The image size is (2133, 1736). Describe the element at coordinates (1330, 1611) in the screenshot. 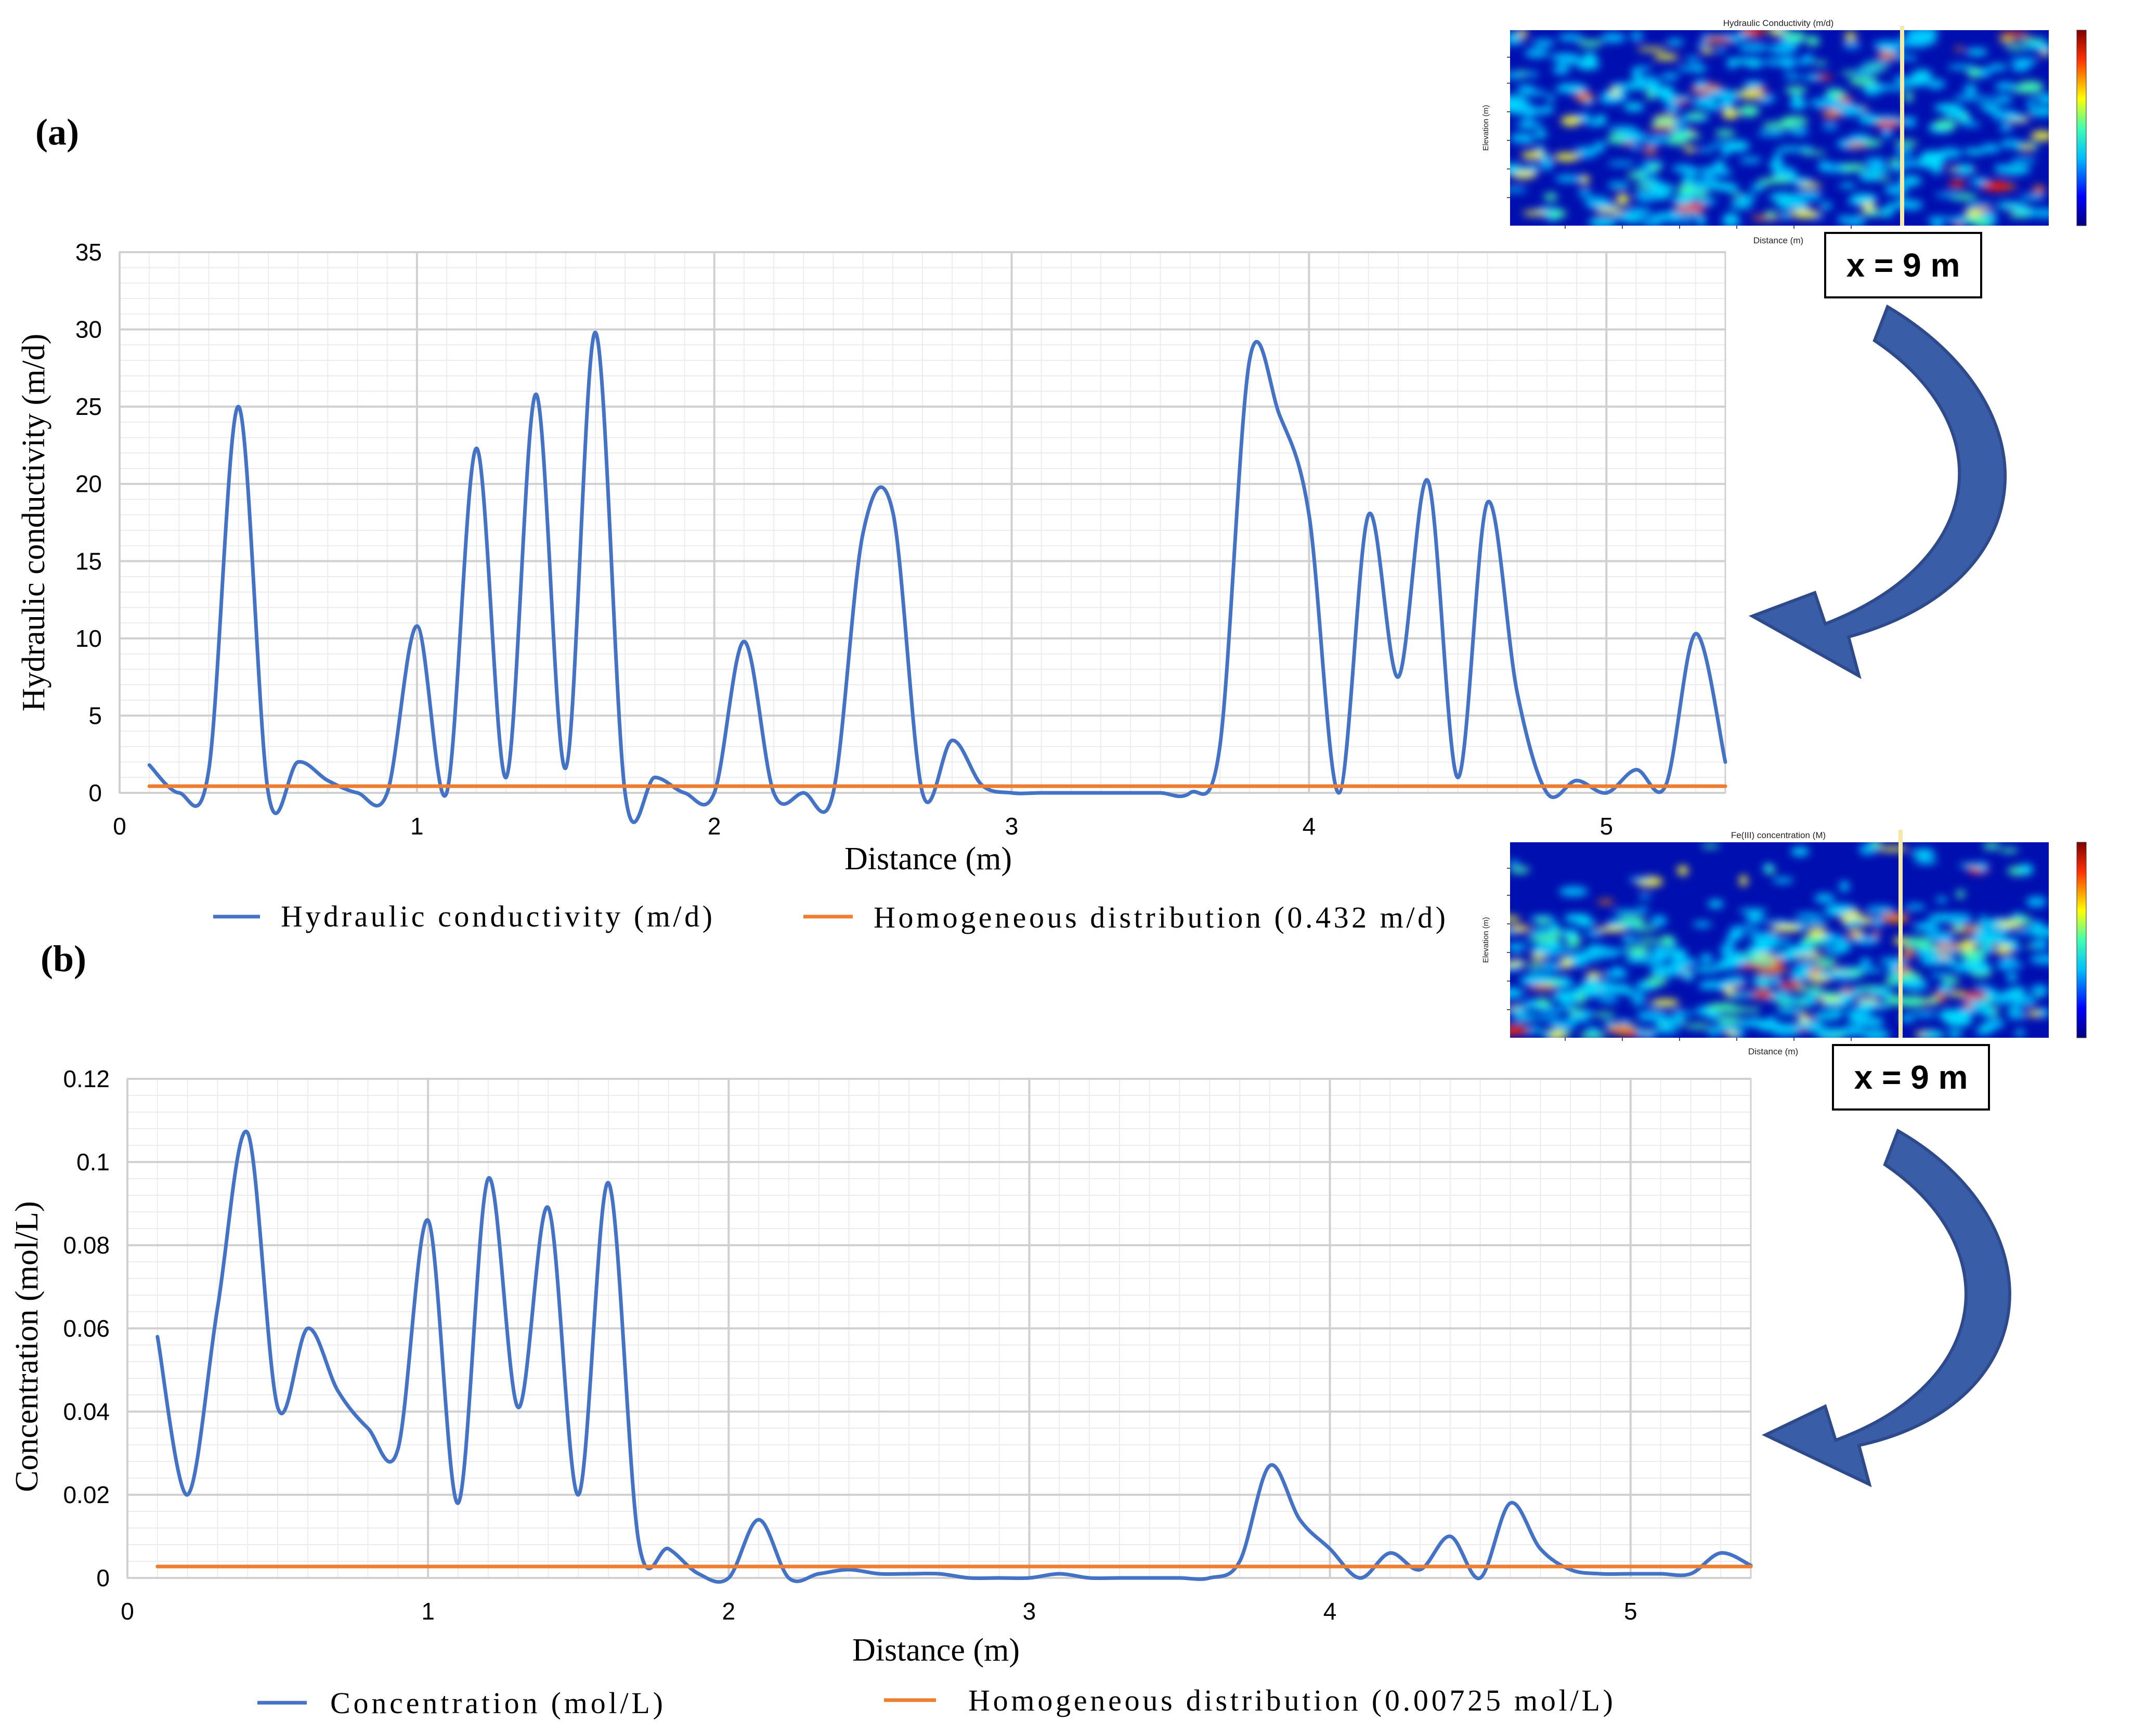

I see `x-tick-label: 4` at that location.